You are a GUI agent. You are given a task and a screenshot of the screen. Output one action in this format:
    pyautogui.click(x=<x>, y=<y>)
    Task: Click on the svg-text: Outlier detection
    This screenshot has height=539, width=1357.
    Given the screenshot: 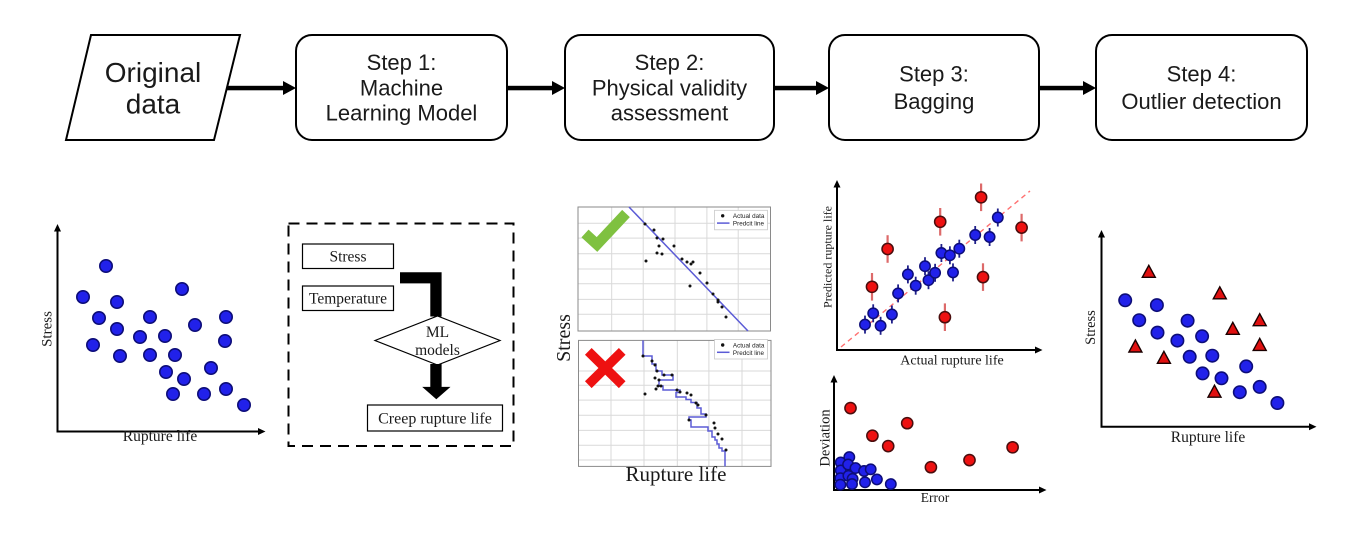 What is the action you would take?
    pyautogui.click(x=1201, y=101)
    